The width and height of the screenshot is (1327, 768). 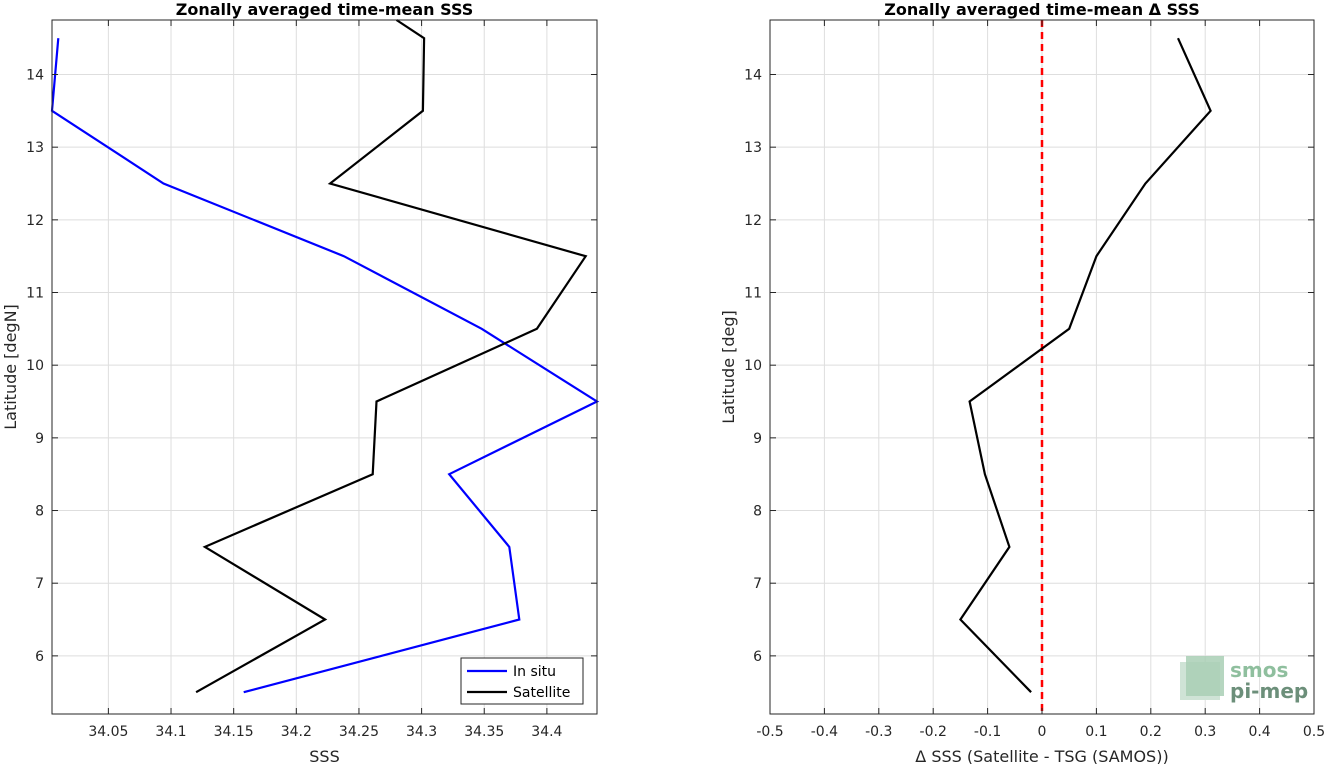 I want to click on x-tick-label: -0.1, so click(x=987, y=732).